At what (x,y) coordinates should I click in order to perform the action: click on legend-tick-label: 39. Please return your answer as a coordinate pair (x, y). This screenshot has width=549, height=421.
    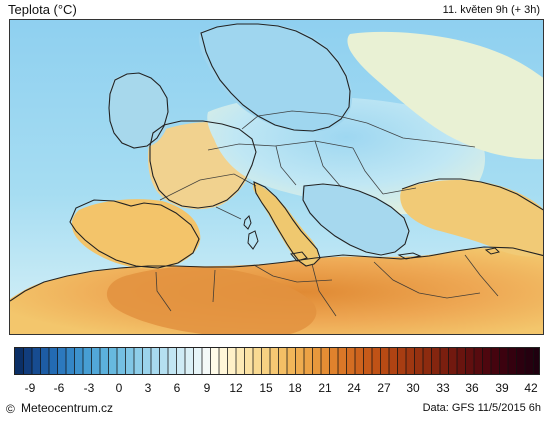
    Looking at the image, I should click on (502, 388).